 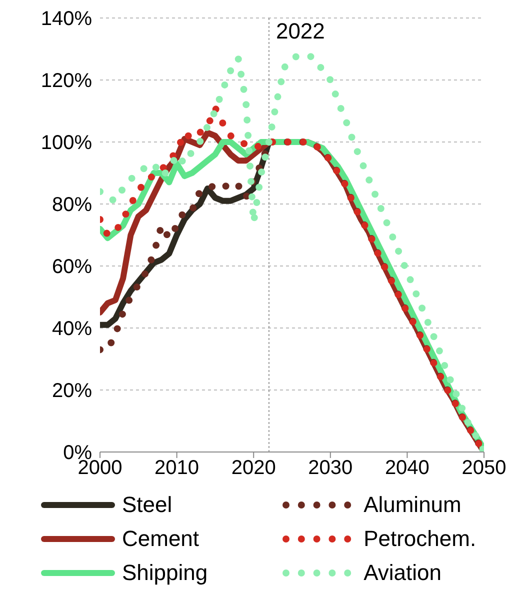 What do you see at coordinates (253, 468) in the screenshot?
I see `x-tick-label: 2020` at bounding box center [253, 468].